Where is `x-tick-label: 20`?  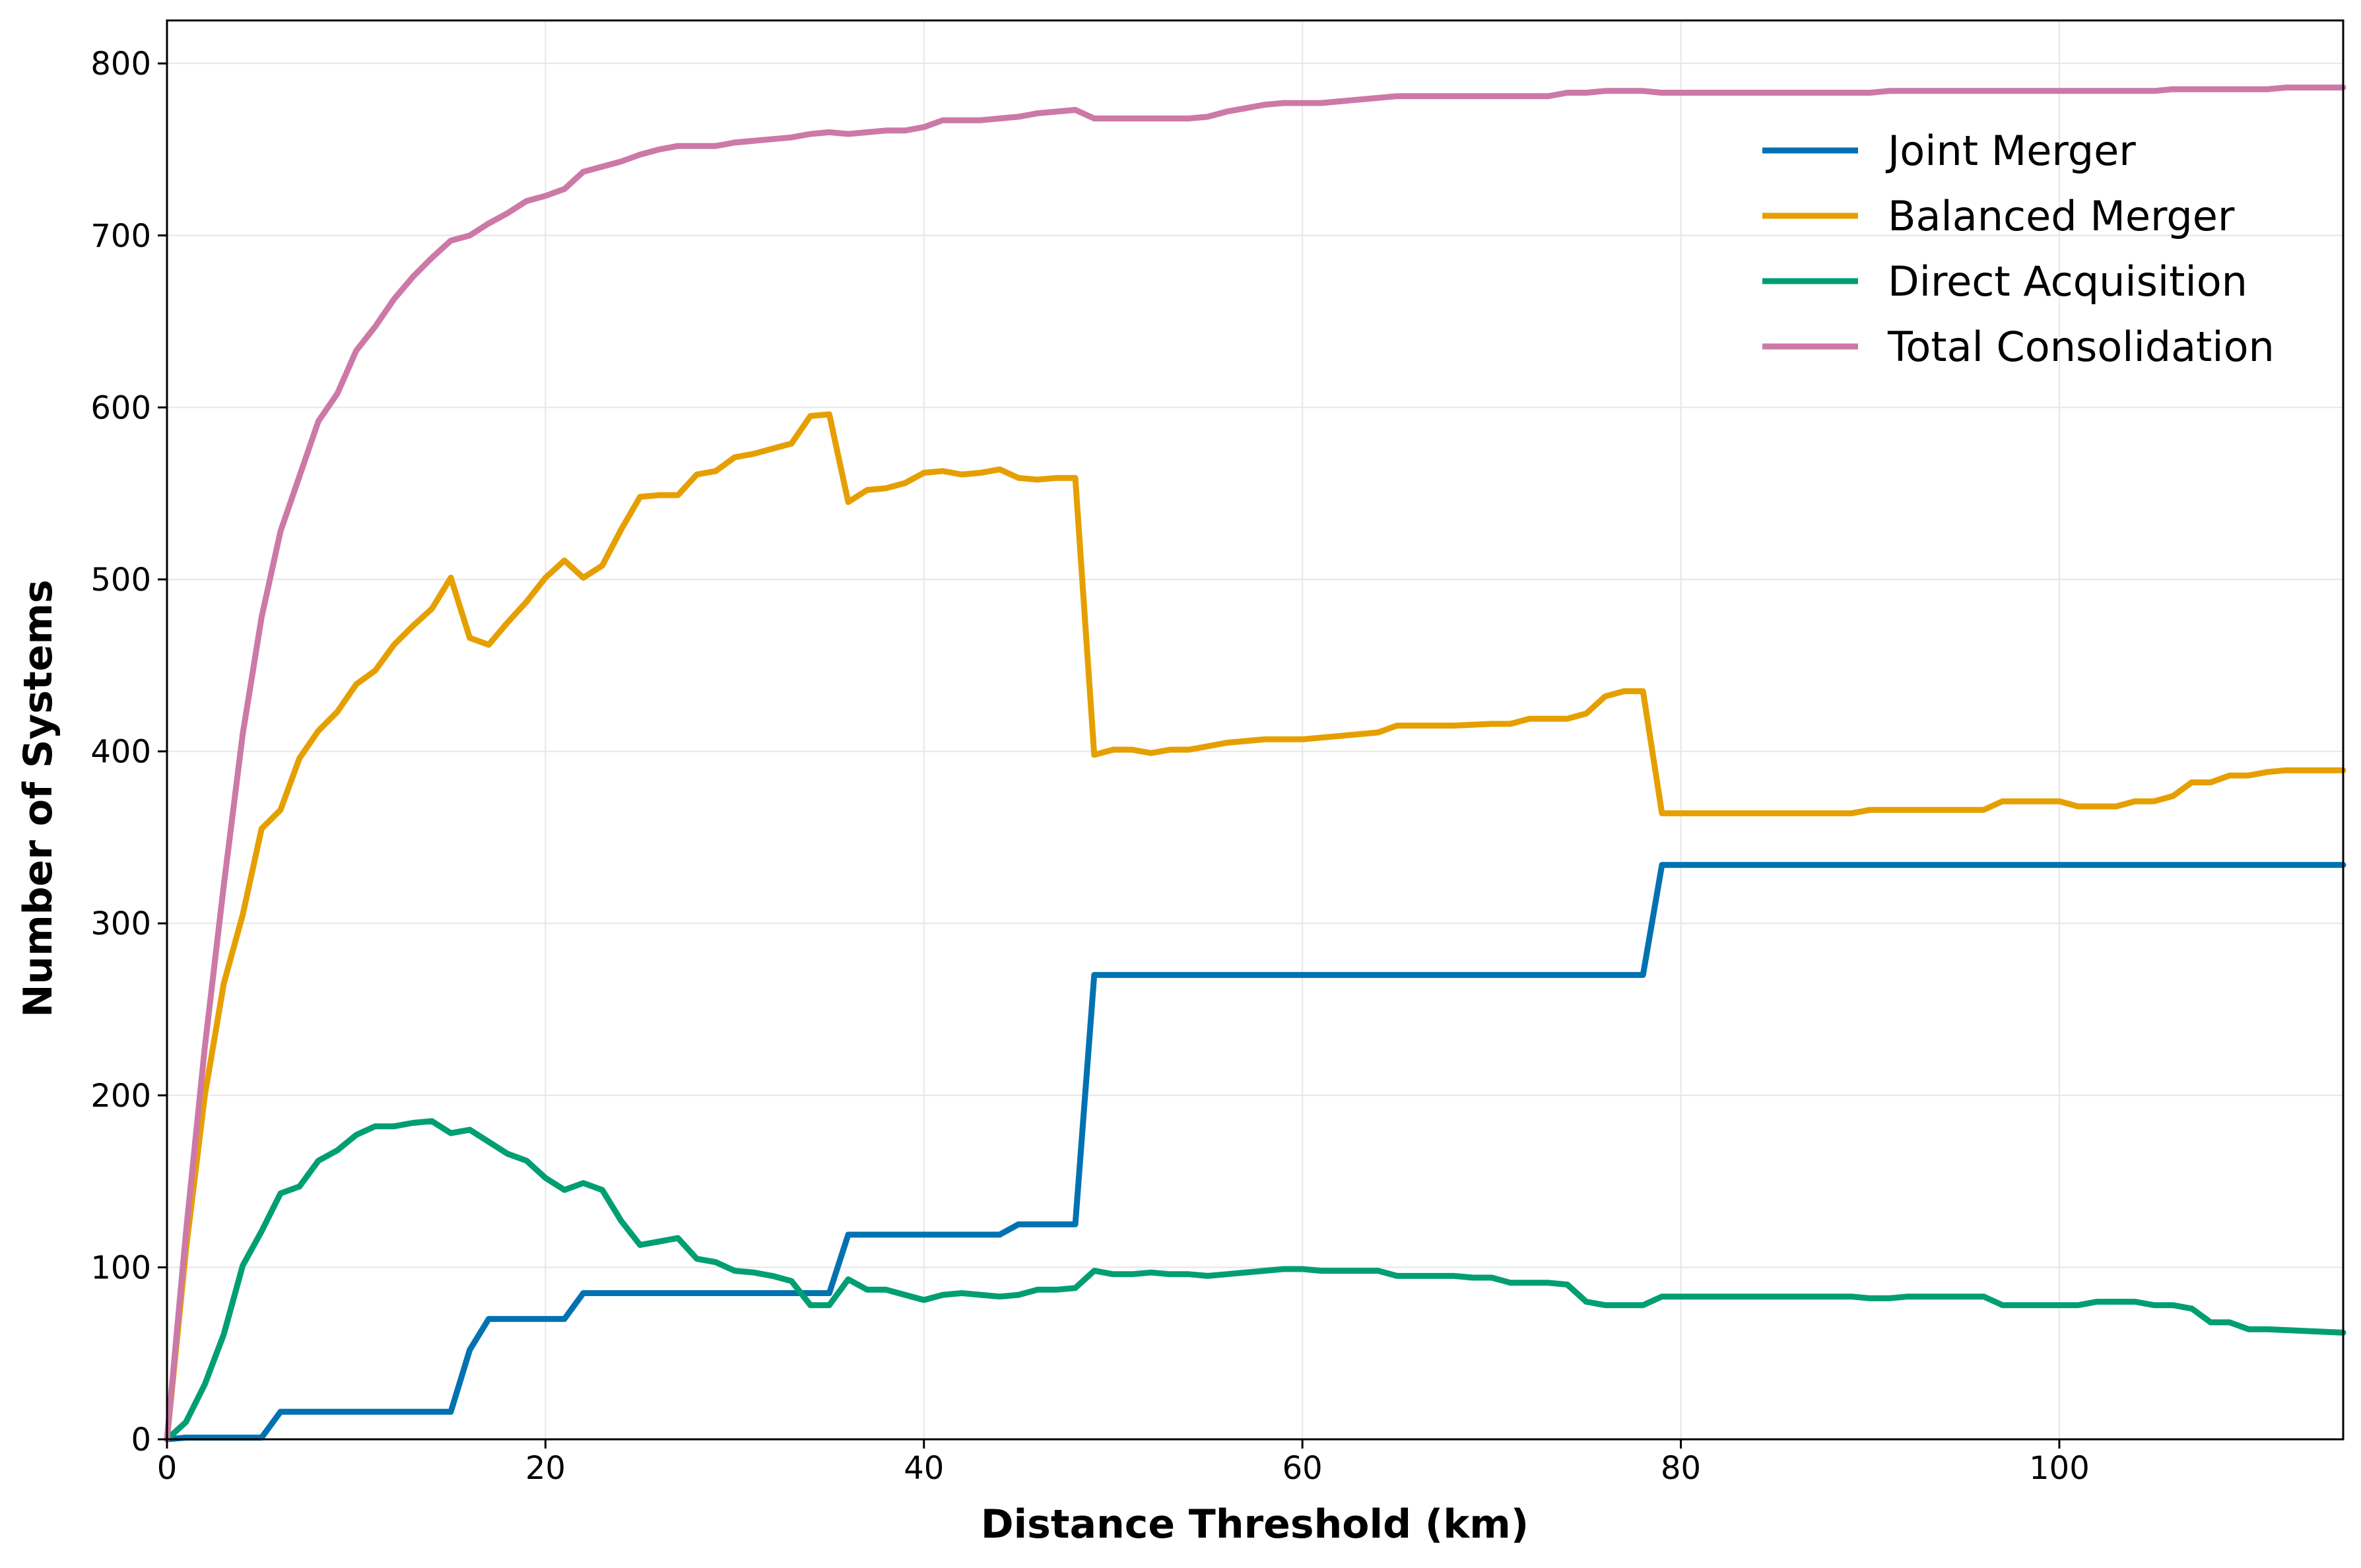 x-tick-label: 20 is located at coordinates (545, 1469).